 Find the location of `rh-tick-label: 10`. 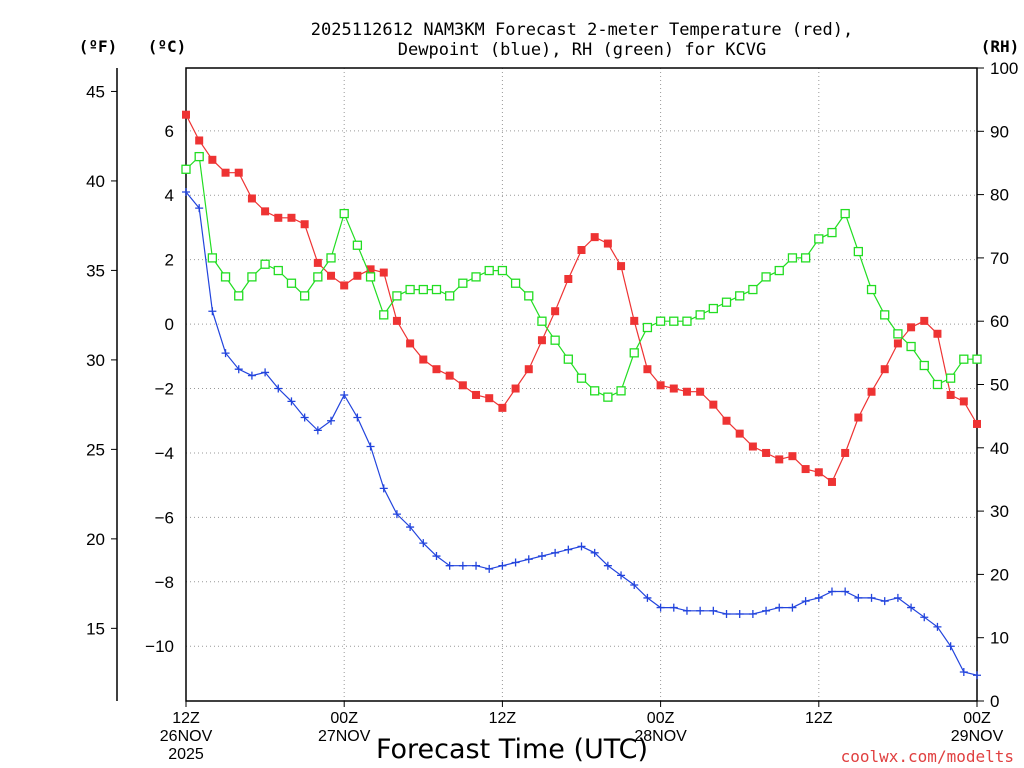

rh-tick-label: 10 is located at coordinates (999, 638).